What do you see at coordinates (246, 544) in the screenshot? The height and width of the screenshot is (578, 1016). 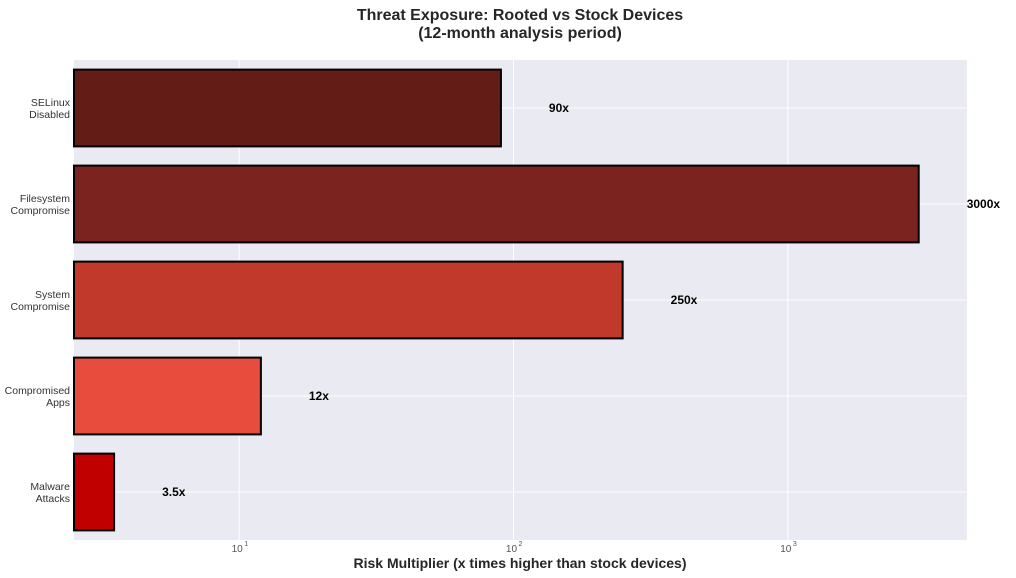 I see `x-tick-exponent: 1` at bounding box center [246, 544].